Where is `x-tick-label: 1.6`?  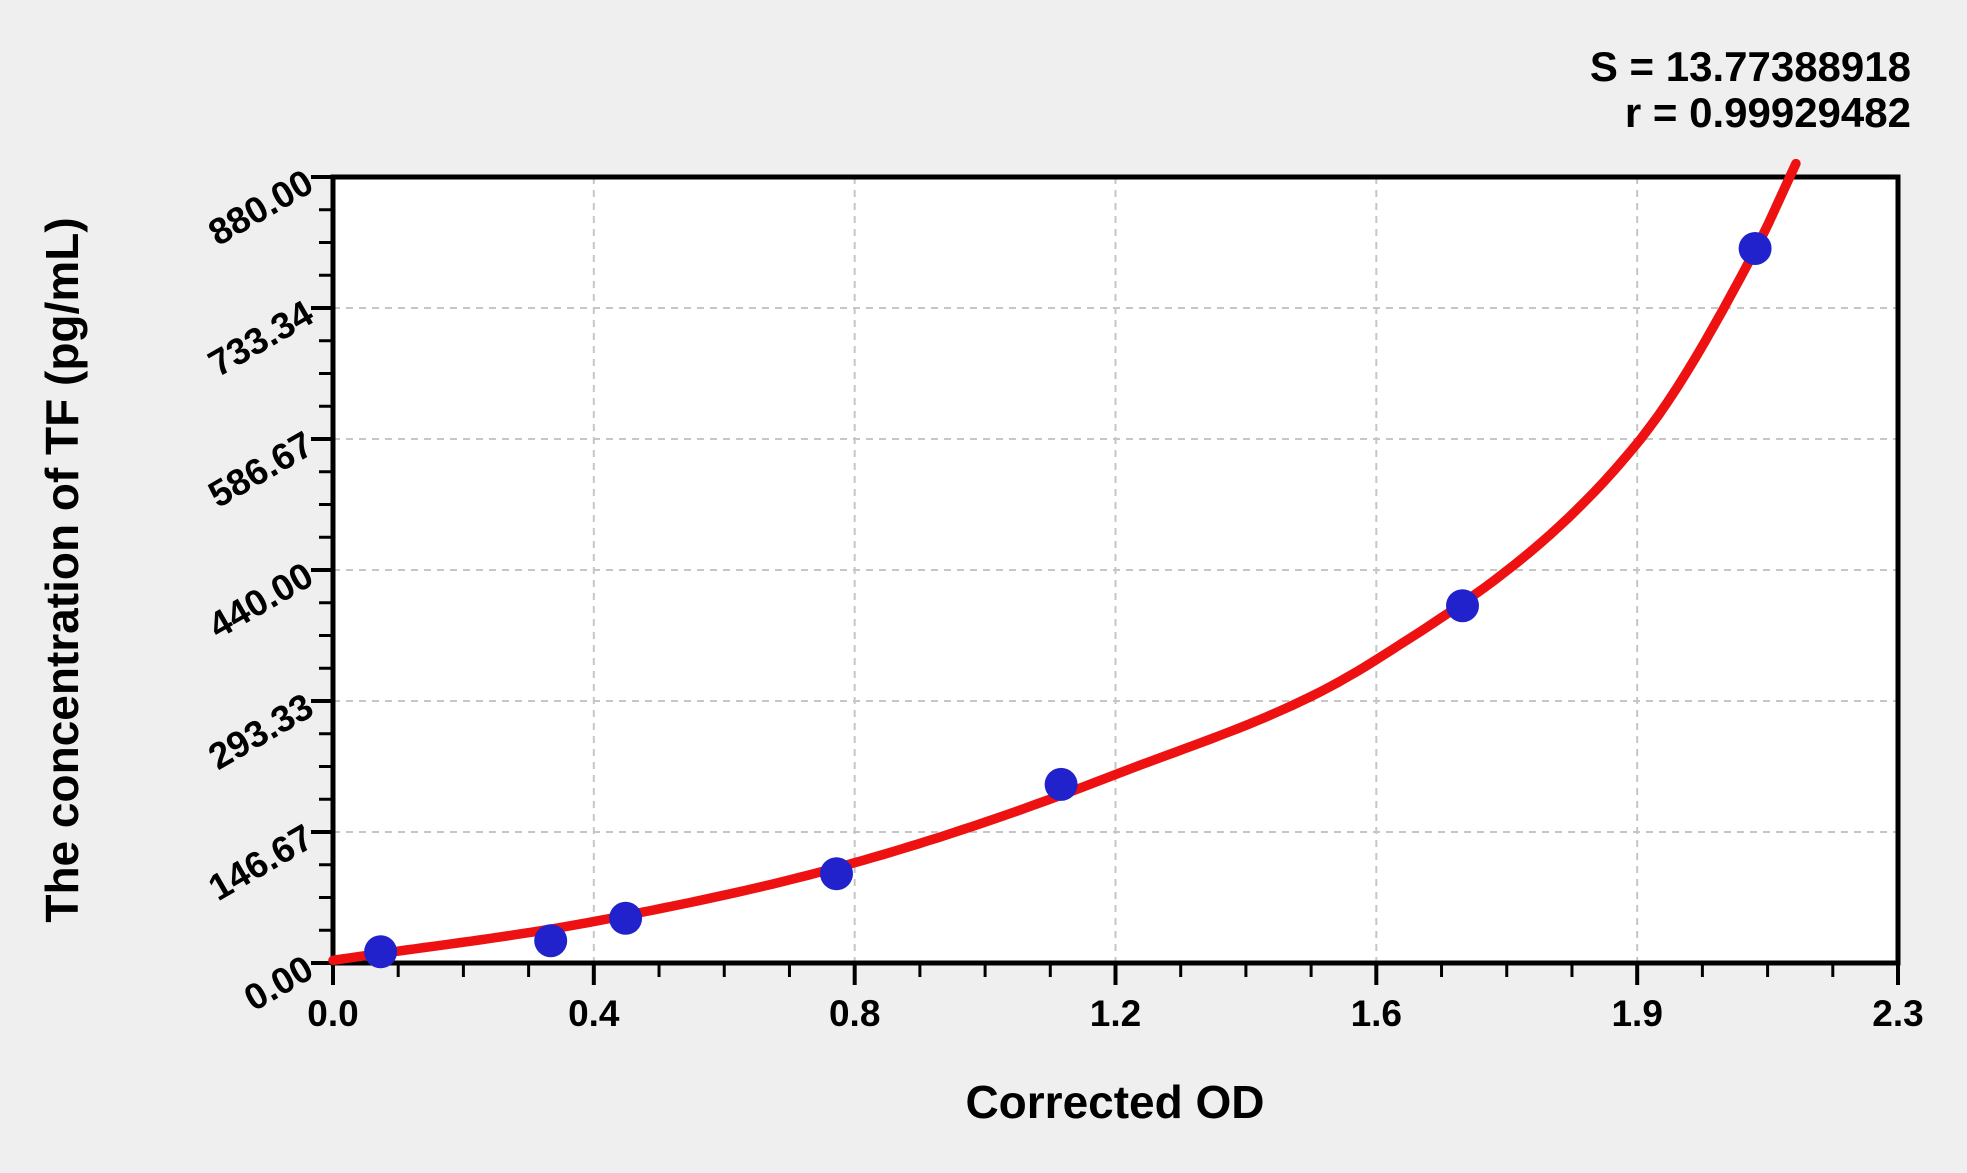
x-tick-label: 1.6 is located at coordinates (1376, 1013).